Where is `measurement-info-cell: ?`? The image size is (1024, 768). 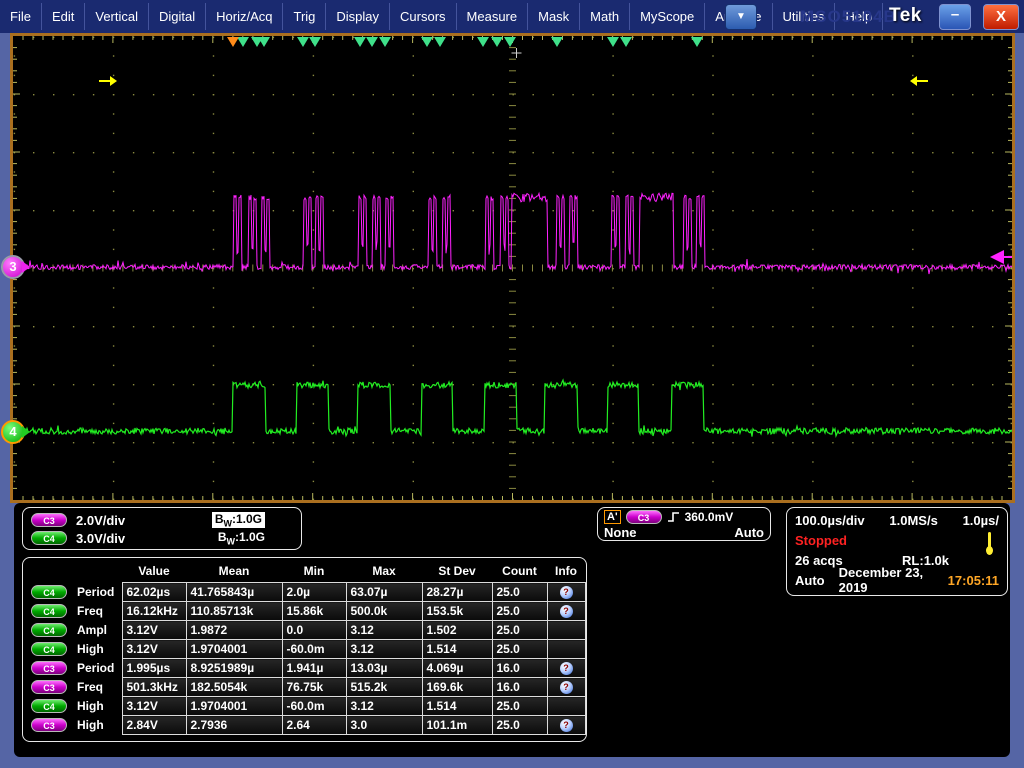
measurement-info-cell: ? is located at coordinates (566, 611).